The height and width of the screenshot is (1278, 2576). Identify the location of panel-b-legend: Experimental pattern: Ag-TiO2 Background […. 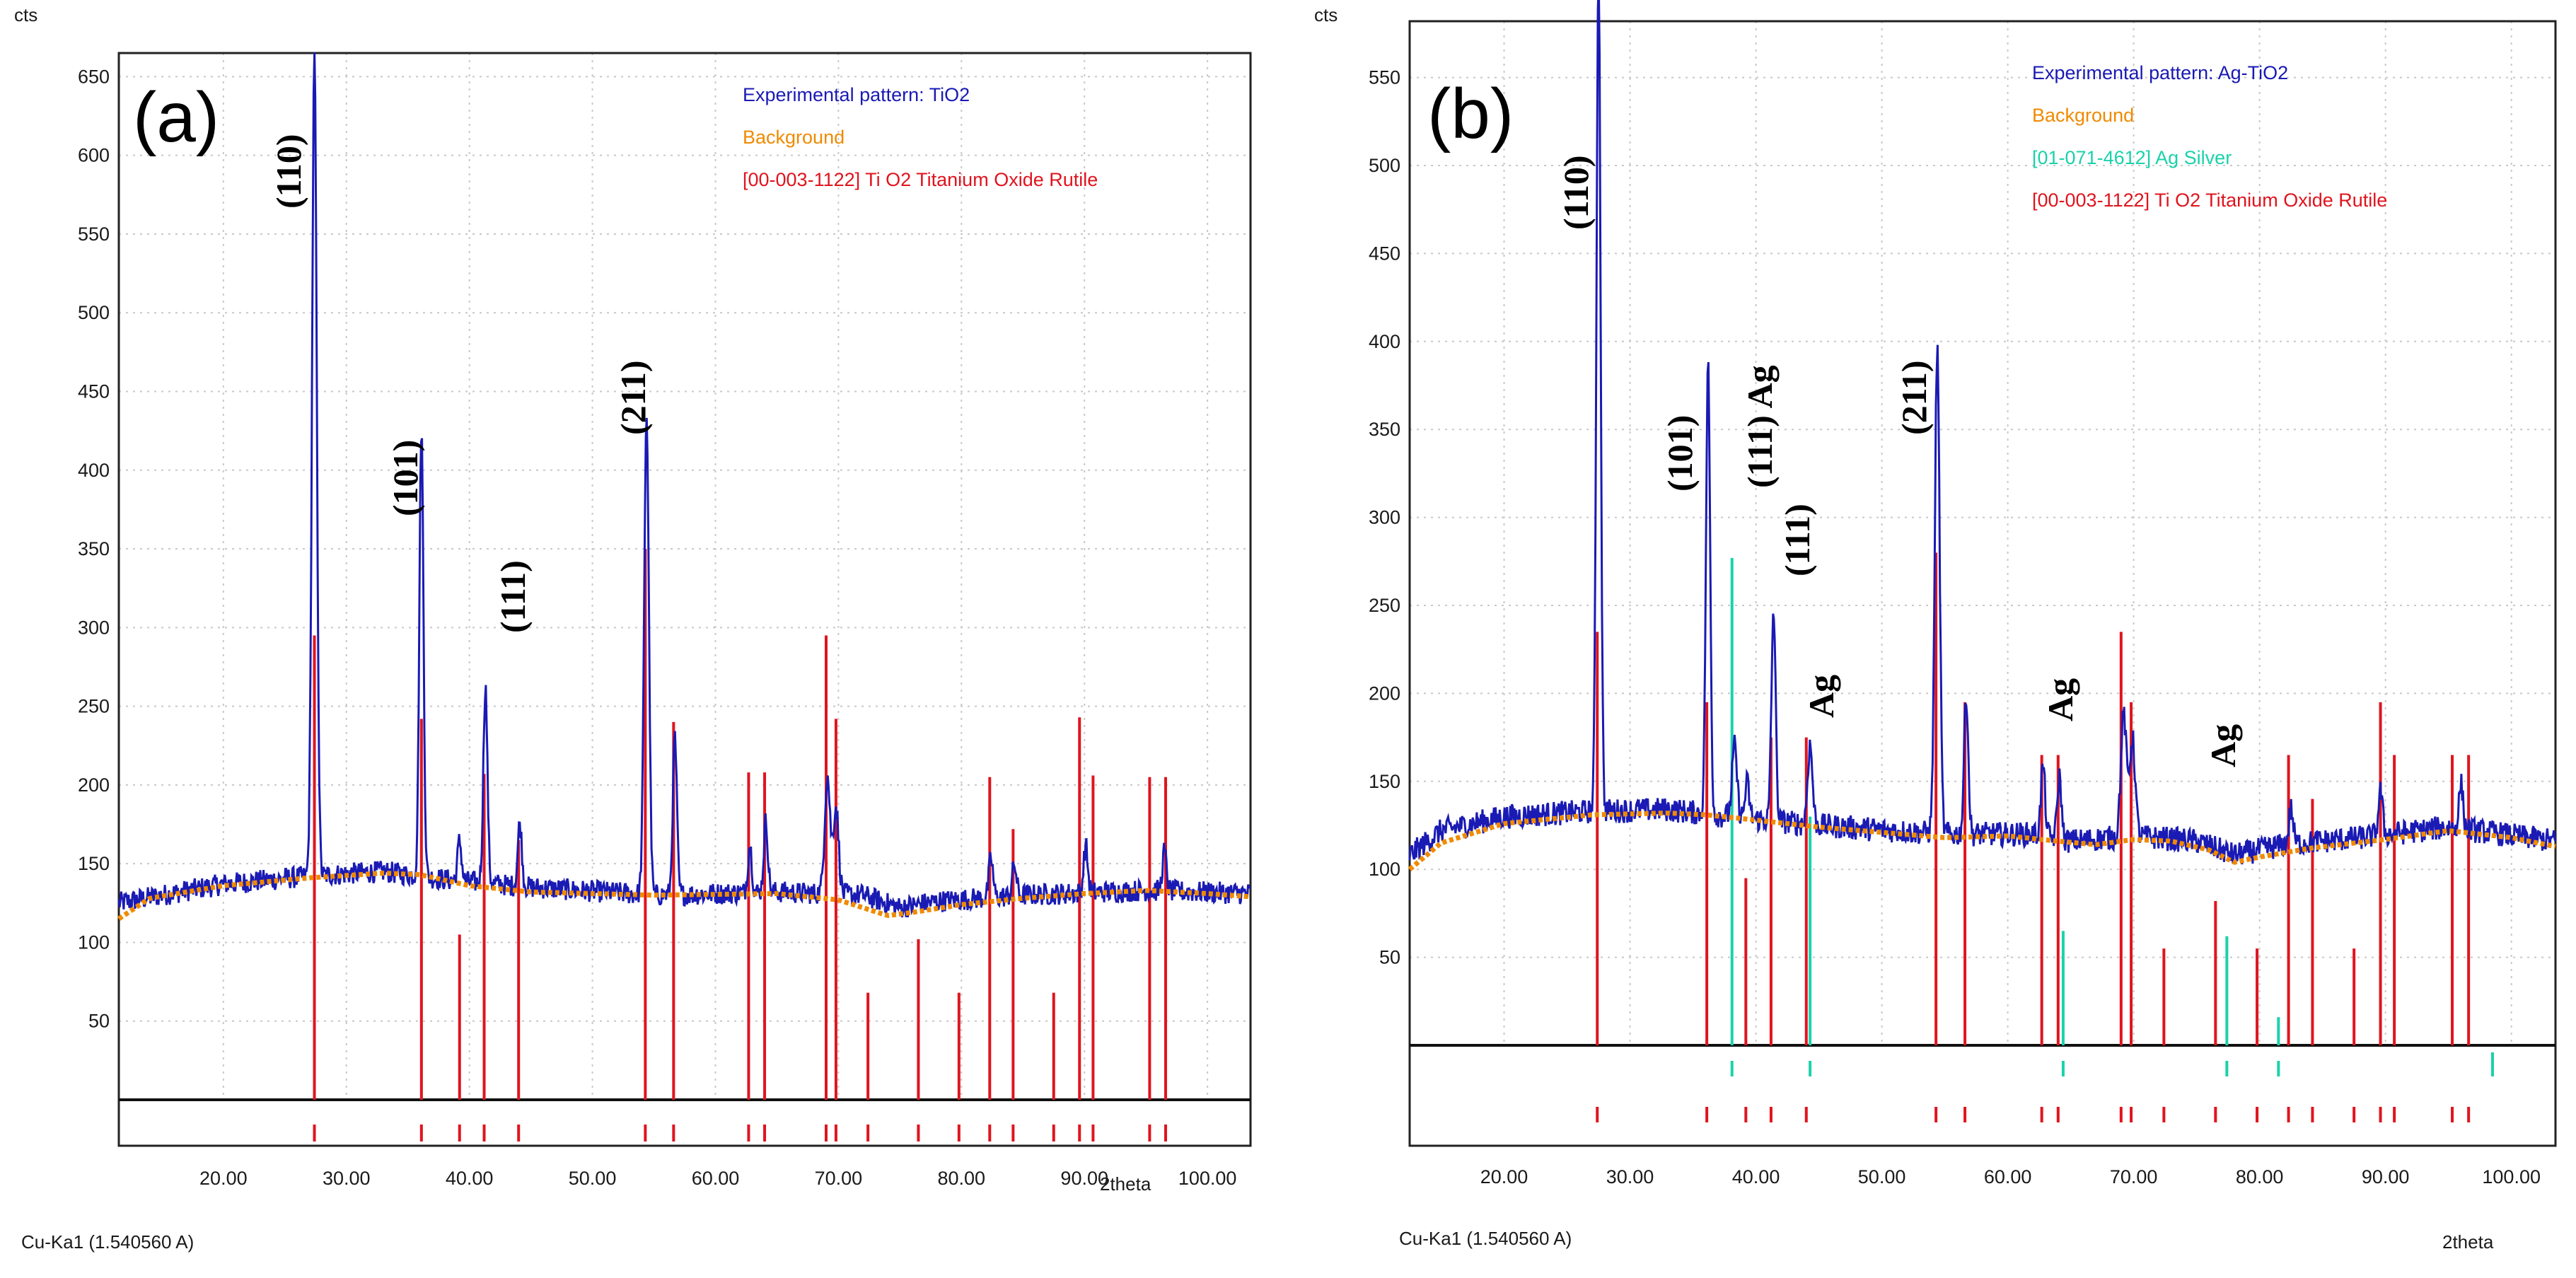
(2209, 136).